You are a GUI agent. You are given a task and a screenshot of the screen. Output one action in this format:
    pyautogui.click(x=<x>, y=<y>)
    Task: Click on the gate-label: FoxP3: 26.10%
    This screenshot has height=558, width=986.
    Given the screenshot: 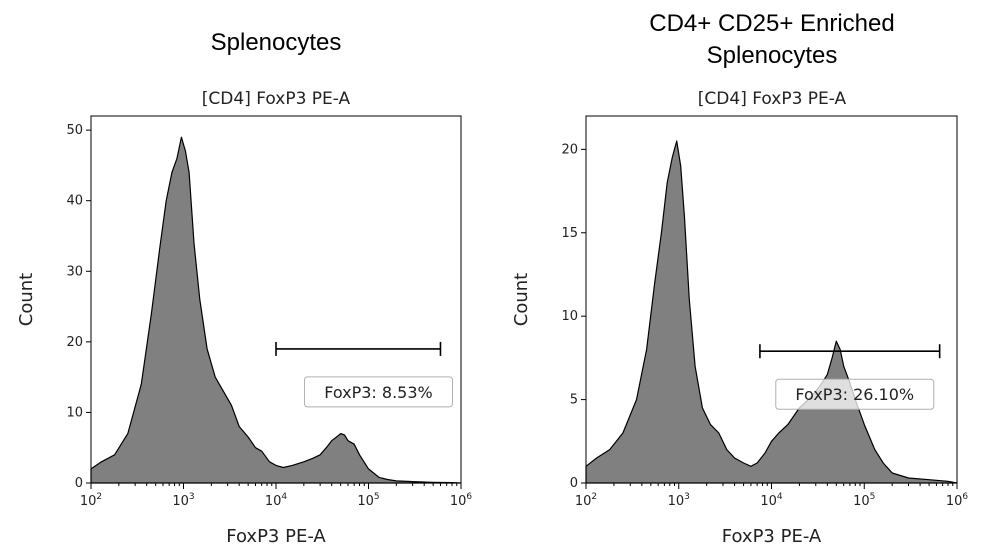 What is the action you would take?
    pyautogui.click(x=854, y=394)
    